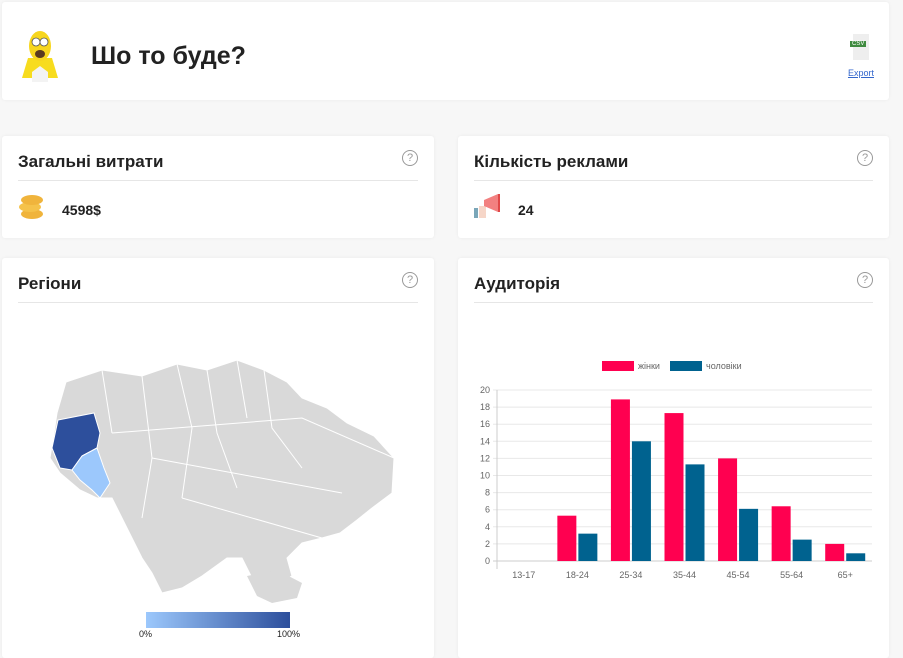 The height and width of the screenshot is (658, 903). What do you see at coordinates (487, 561) in the screenshot?
I see `y-tick-label: 0` at bounding box center [487, 561].